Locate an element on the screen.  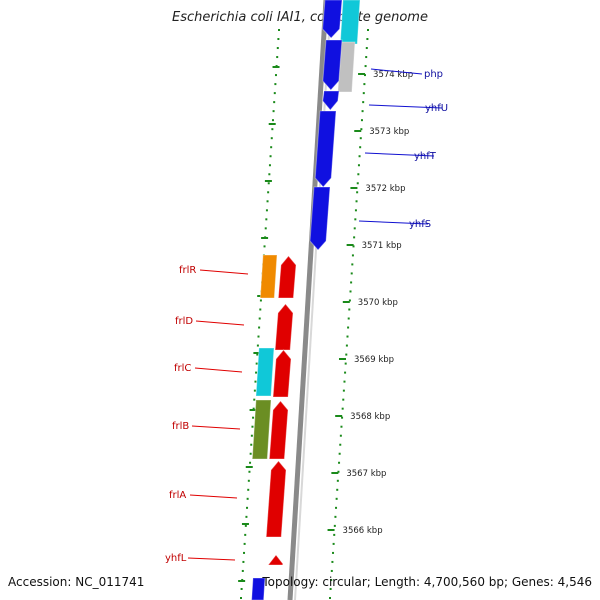
cyan-feature-top-edge is located at coordinates (350, 22).